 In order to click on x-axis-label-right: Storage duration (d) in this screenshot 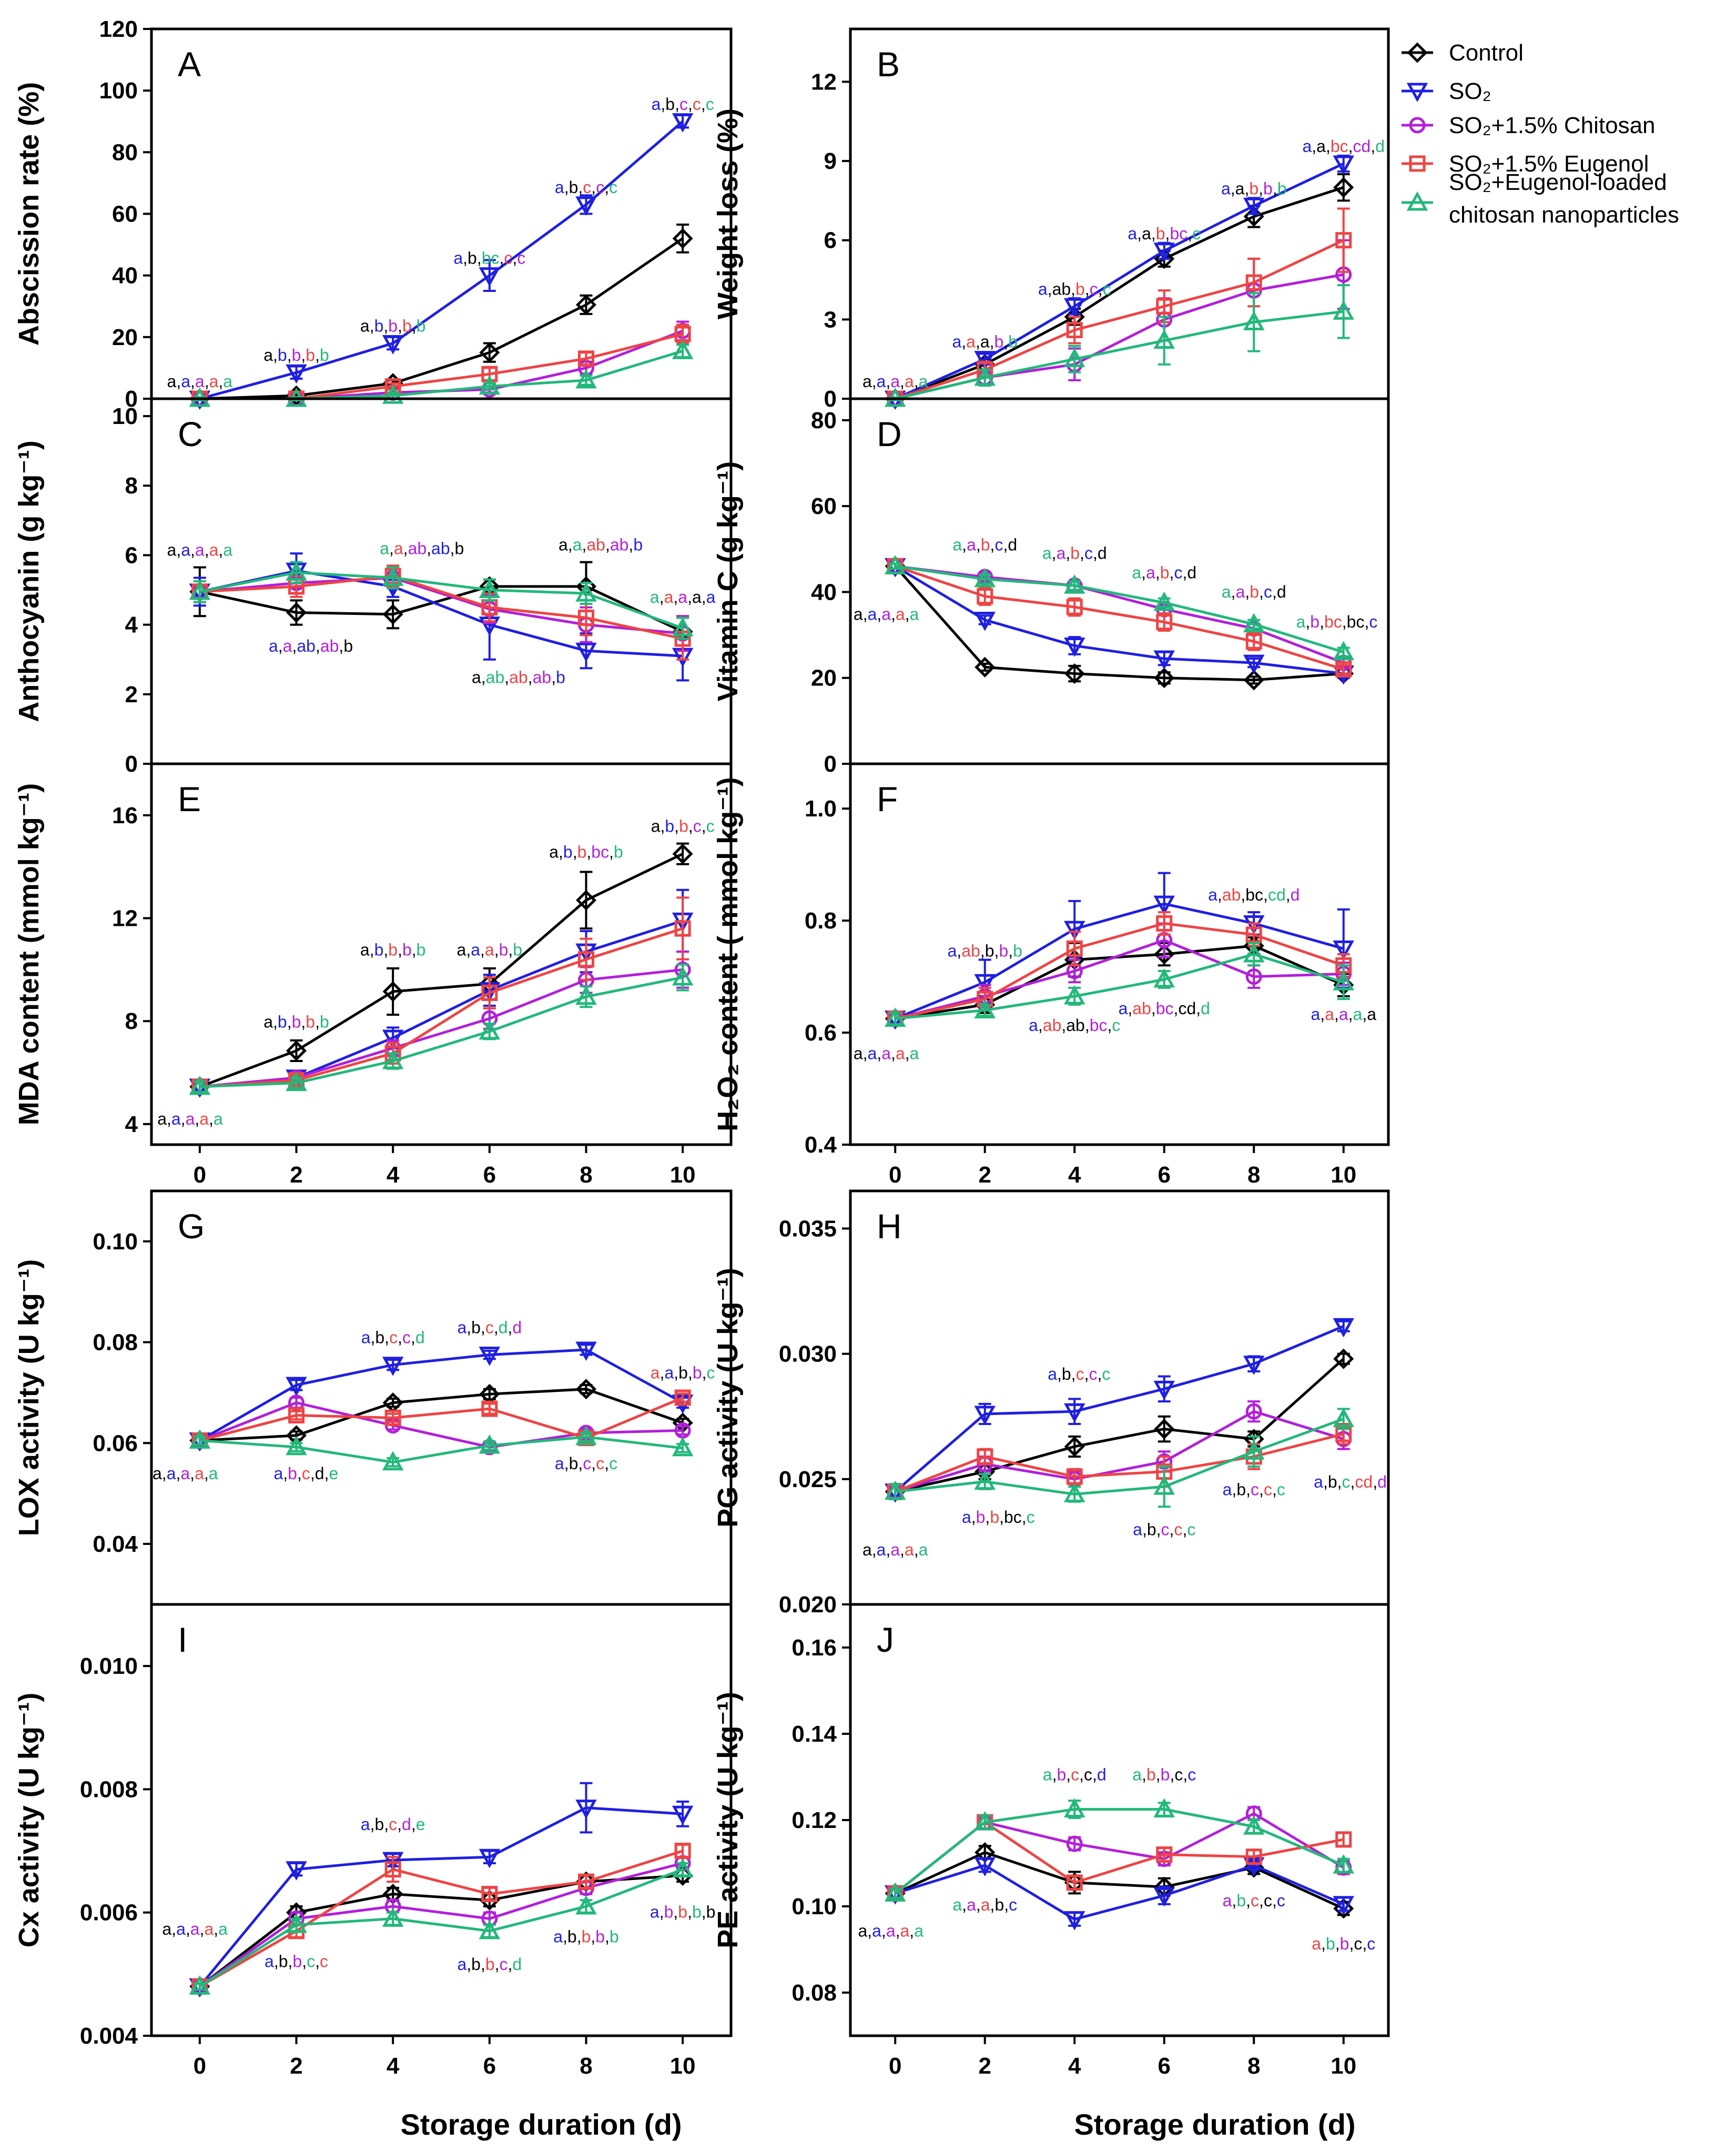, I will do `click(1214, 2124)`.